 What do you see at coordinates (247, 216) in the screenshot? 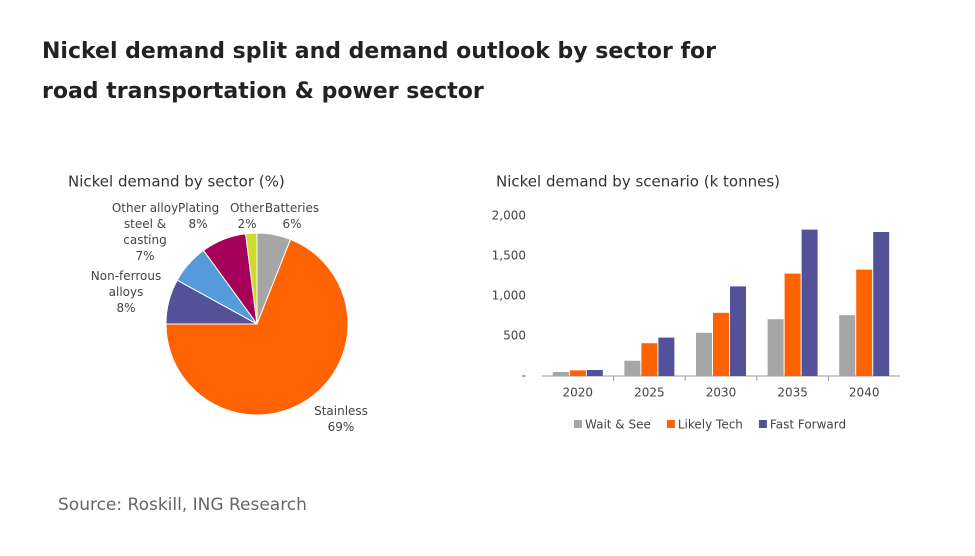
I see `pie-label: Other 2%` at bounding box center [247, 216].